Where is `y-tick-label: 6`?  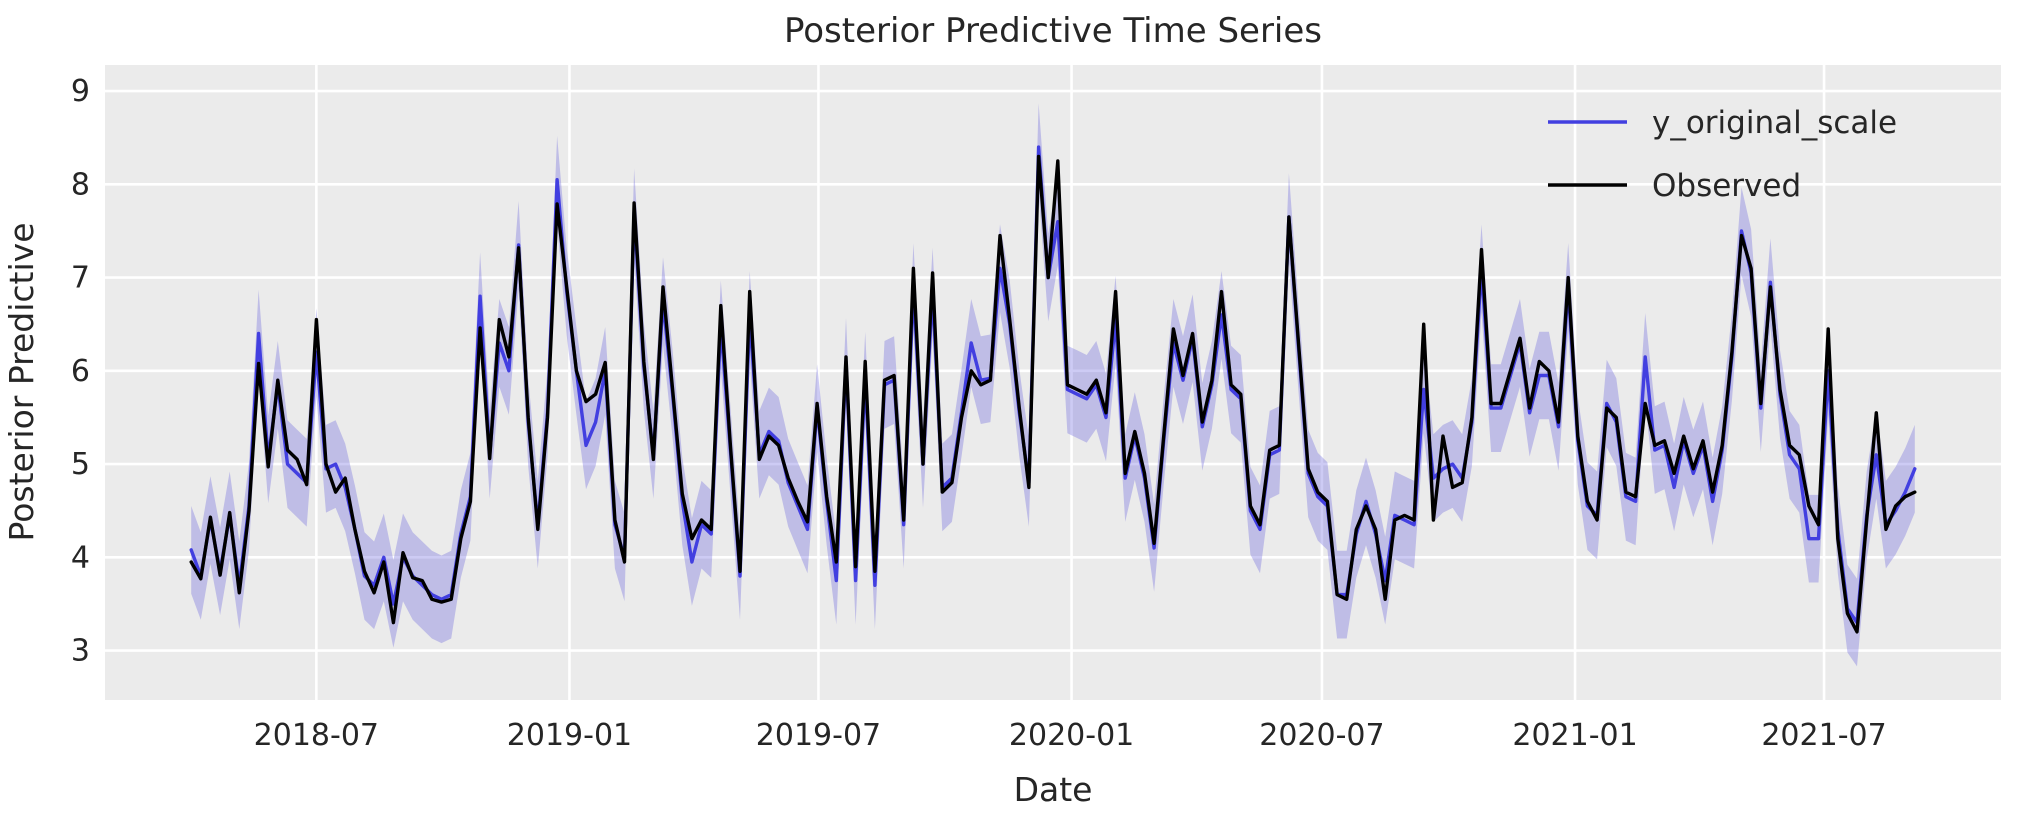
y-tick-label: 6 is located at coordinates (80, 371).